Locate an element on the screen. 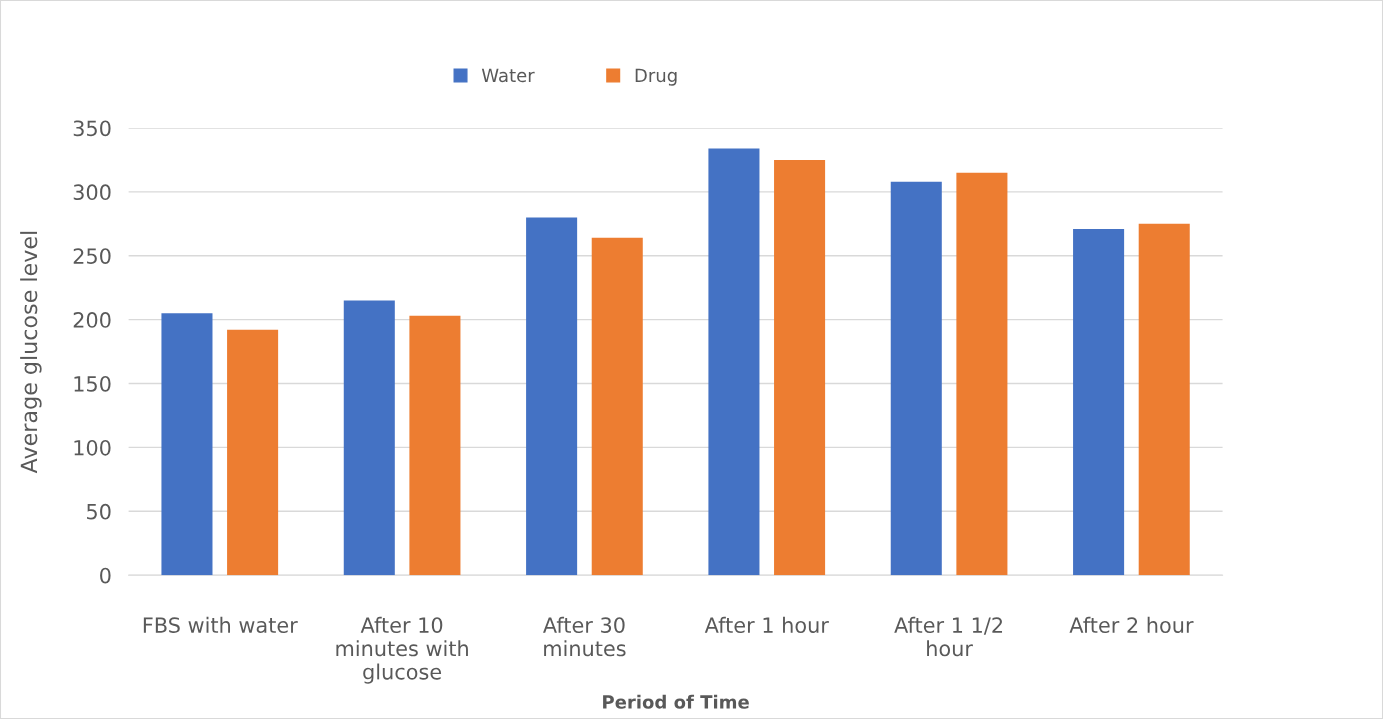 The width and height of the screenshot is (1383, 719). legend-label: Drug is located at coordinates (656, 77).